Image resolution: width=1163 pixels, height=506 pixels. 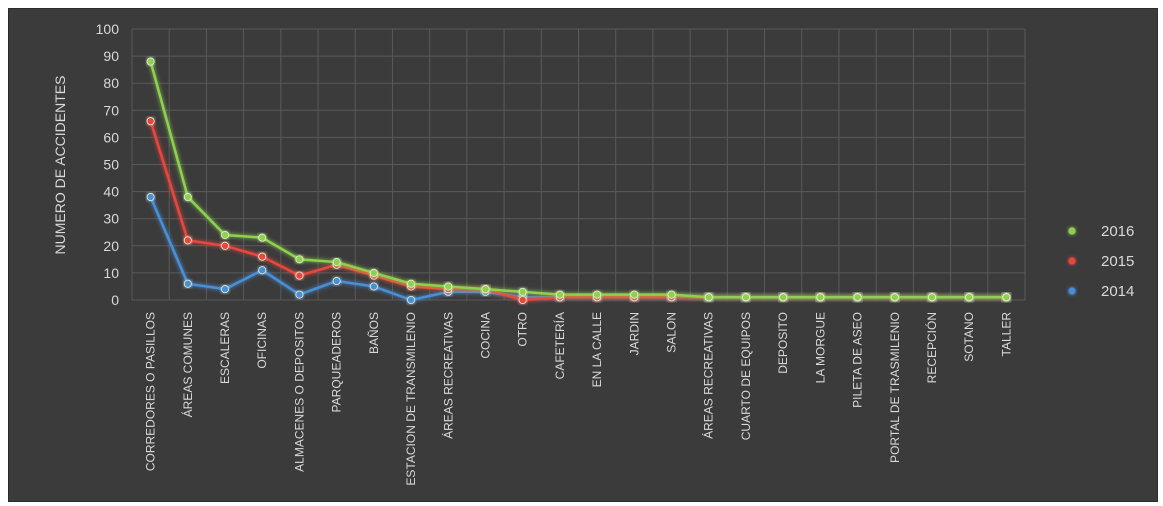 I want to click on y-tick-label: 80, so click(x=111, y=83).